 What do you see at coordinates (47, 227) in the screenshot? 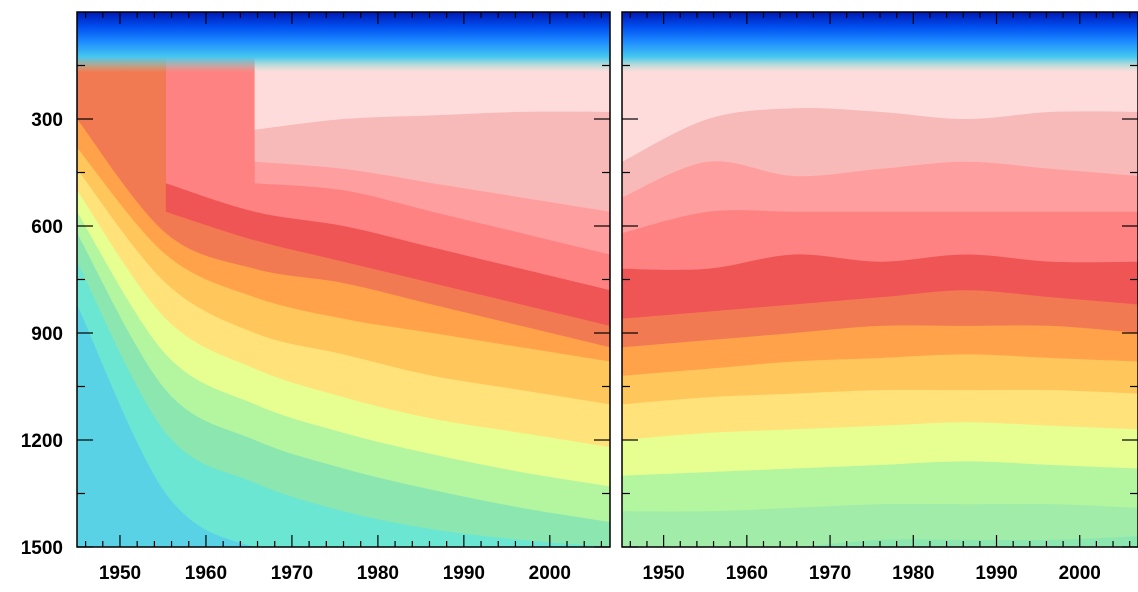
I see `y-tick-label: 600` at bounding box center [47, 227].